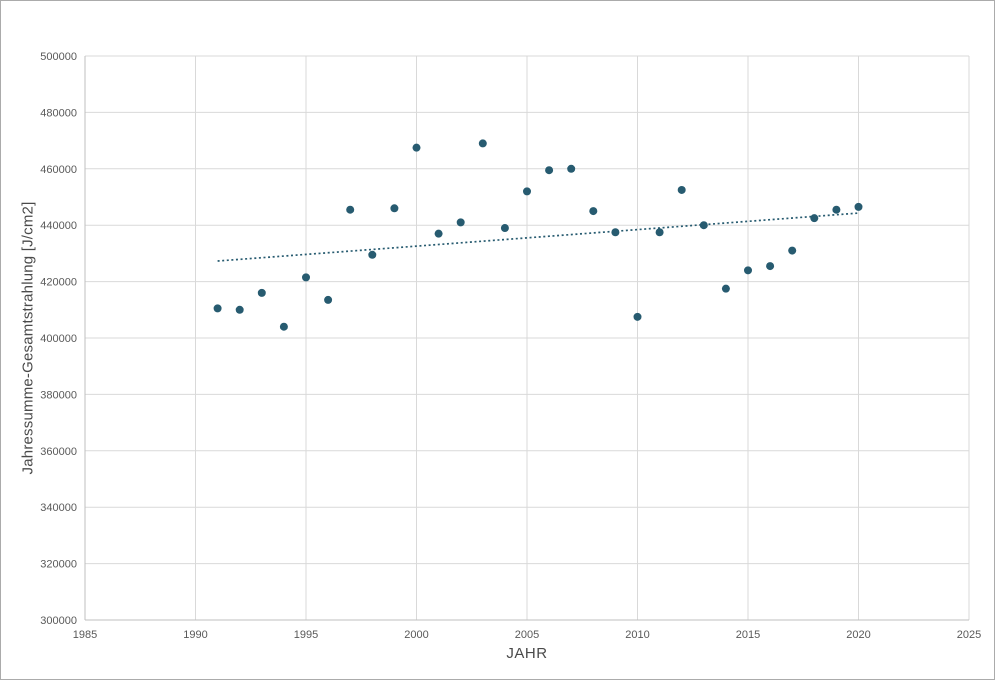 This screenshot has height=680, width=995. Describe the element at coordinates (58, 395) in the screenshot. I see `y-tick-label: 380000` at that location.